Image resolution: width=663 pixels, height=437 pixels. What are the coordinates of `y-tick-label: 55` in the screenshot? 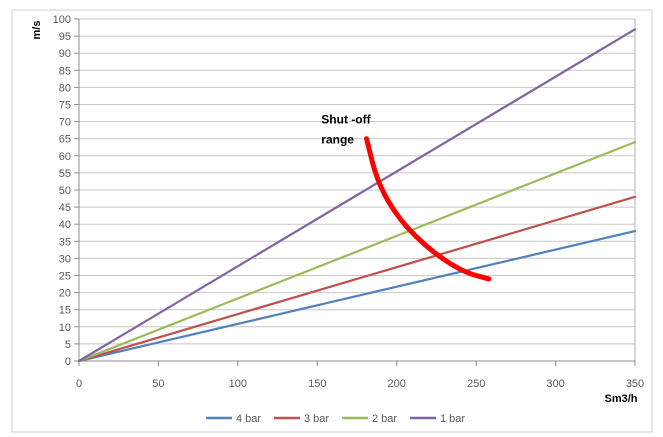 It's located at (65, 174).